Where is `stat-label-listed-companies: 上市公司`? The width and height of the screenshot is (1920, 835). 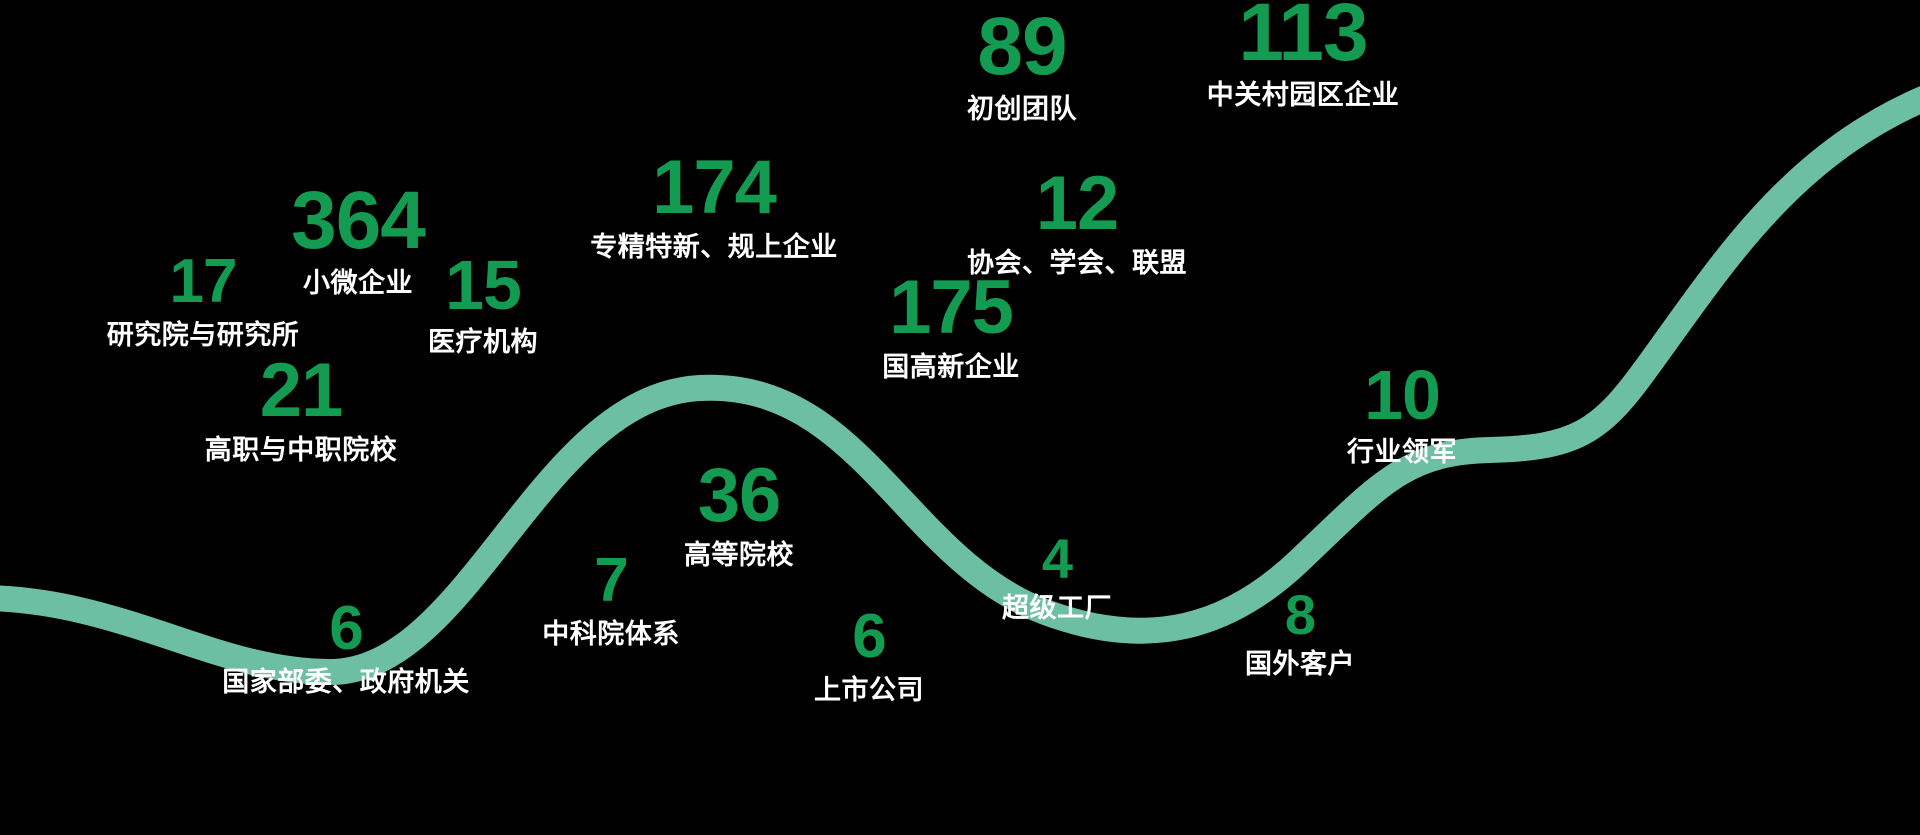
stat-label-listed-companies: 上市公司 is located at coordinates (869, 689).